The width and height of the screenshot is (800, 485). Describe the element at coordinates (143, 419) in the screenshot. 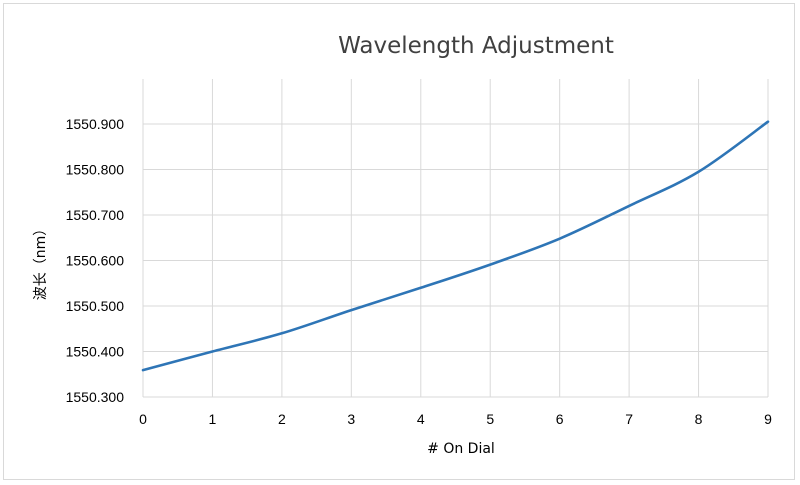

I see `x-tick-label: 0` at that location.